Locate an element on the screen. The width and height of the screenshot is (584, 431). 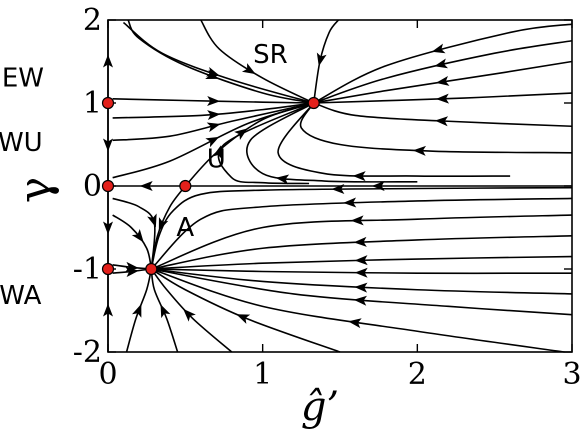
x-tick-label: 3 is located at coordinates (571, 374).